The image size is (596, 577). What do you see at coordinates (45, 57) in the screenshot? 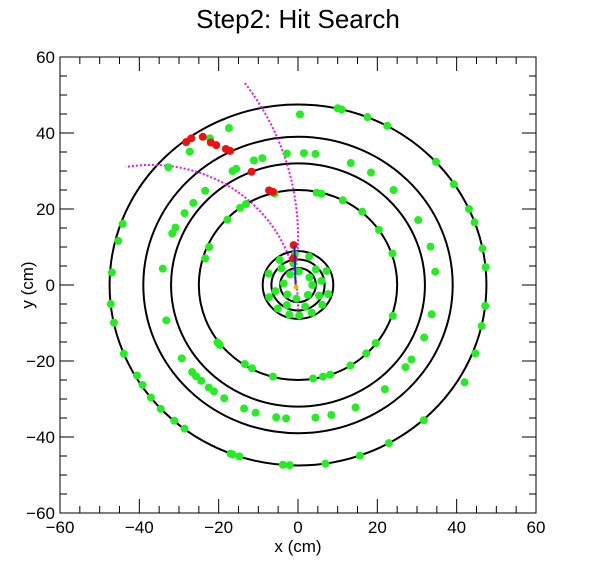
I see `y-tick-label-6: 60` at bounding box center [45, 57].